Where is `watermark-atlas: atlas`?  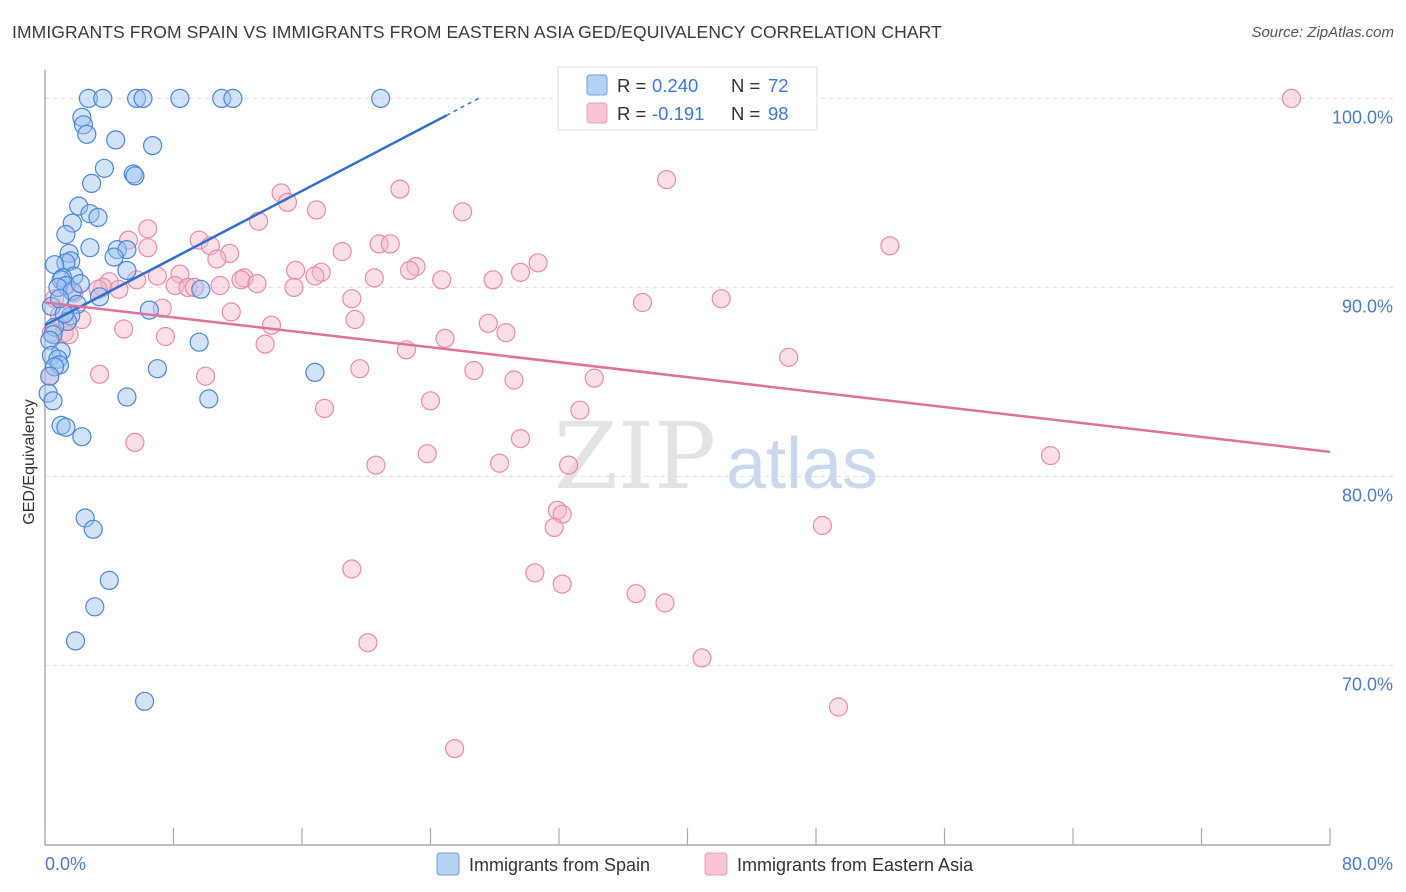
watermark-atlas: atlas is located at coordinates (802, 464).